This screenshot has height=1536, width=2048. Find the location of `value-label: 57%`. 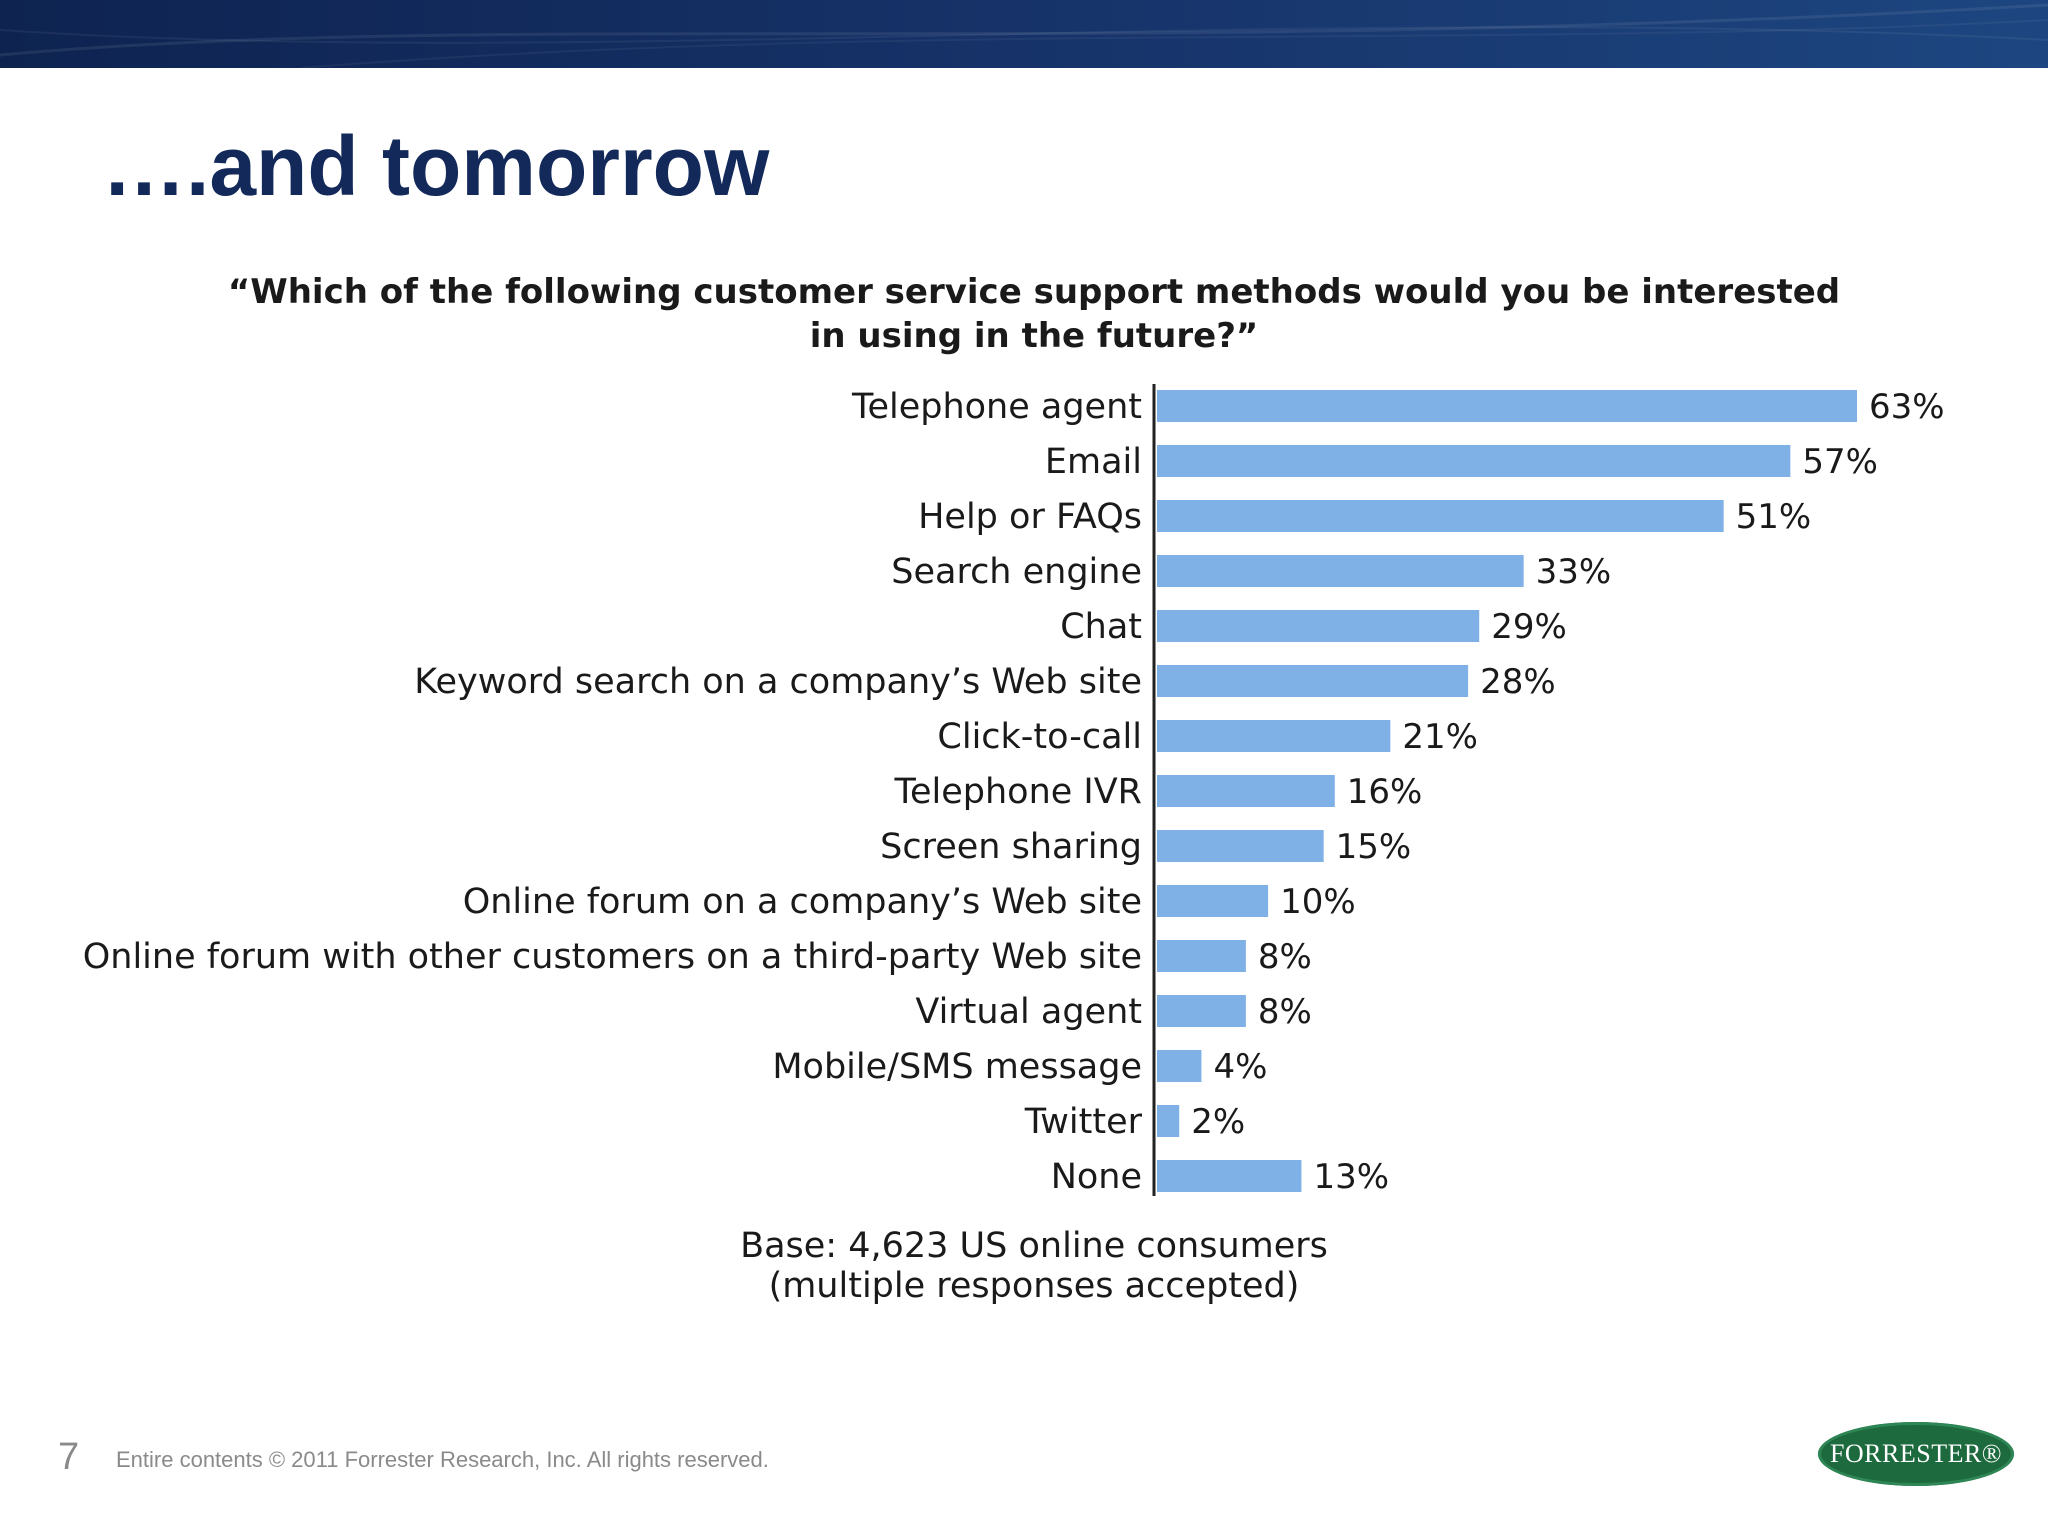

value-label: 57% is located at coordinates (1840, 462).